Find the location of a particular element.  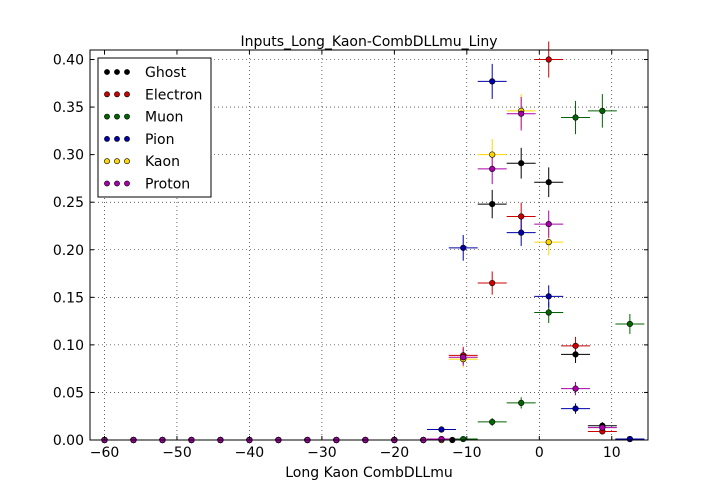

legend-label-proton: Proton is located at coordinates (167, 185).